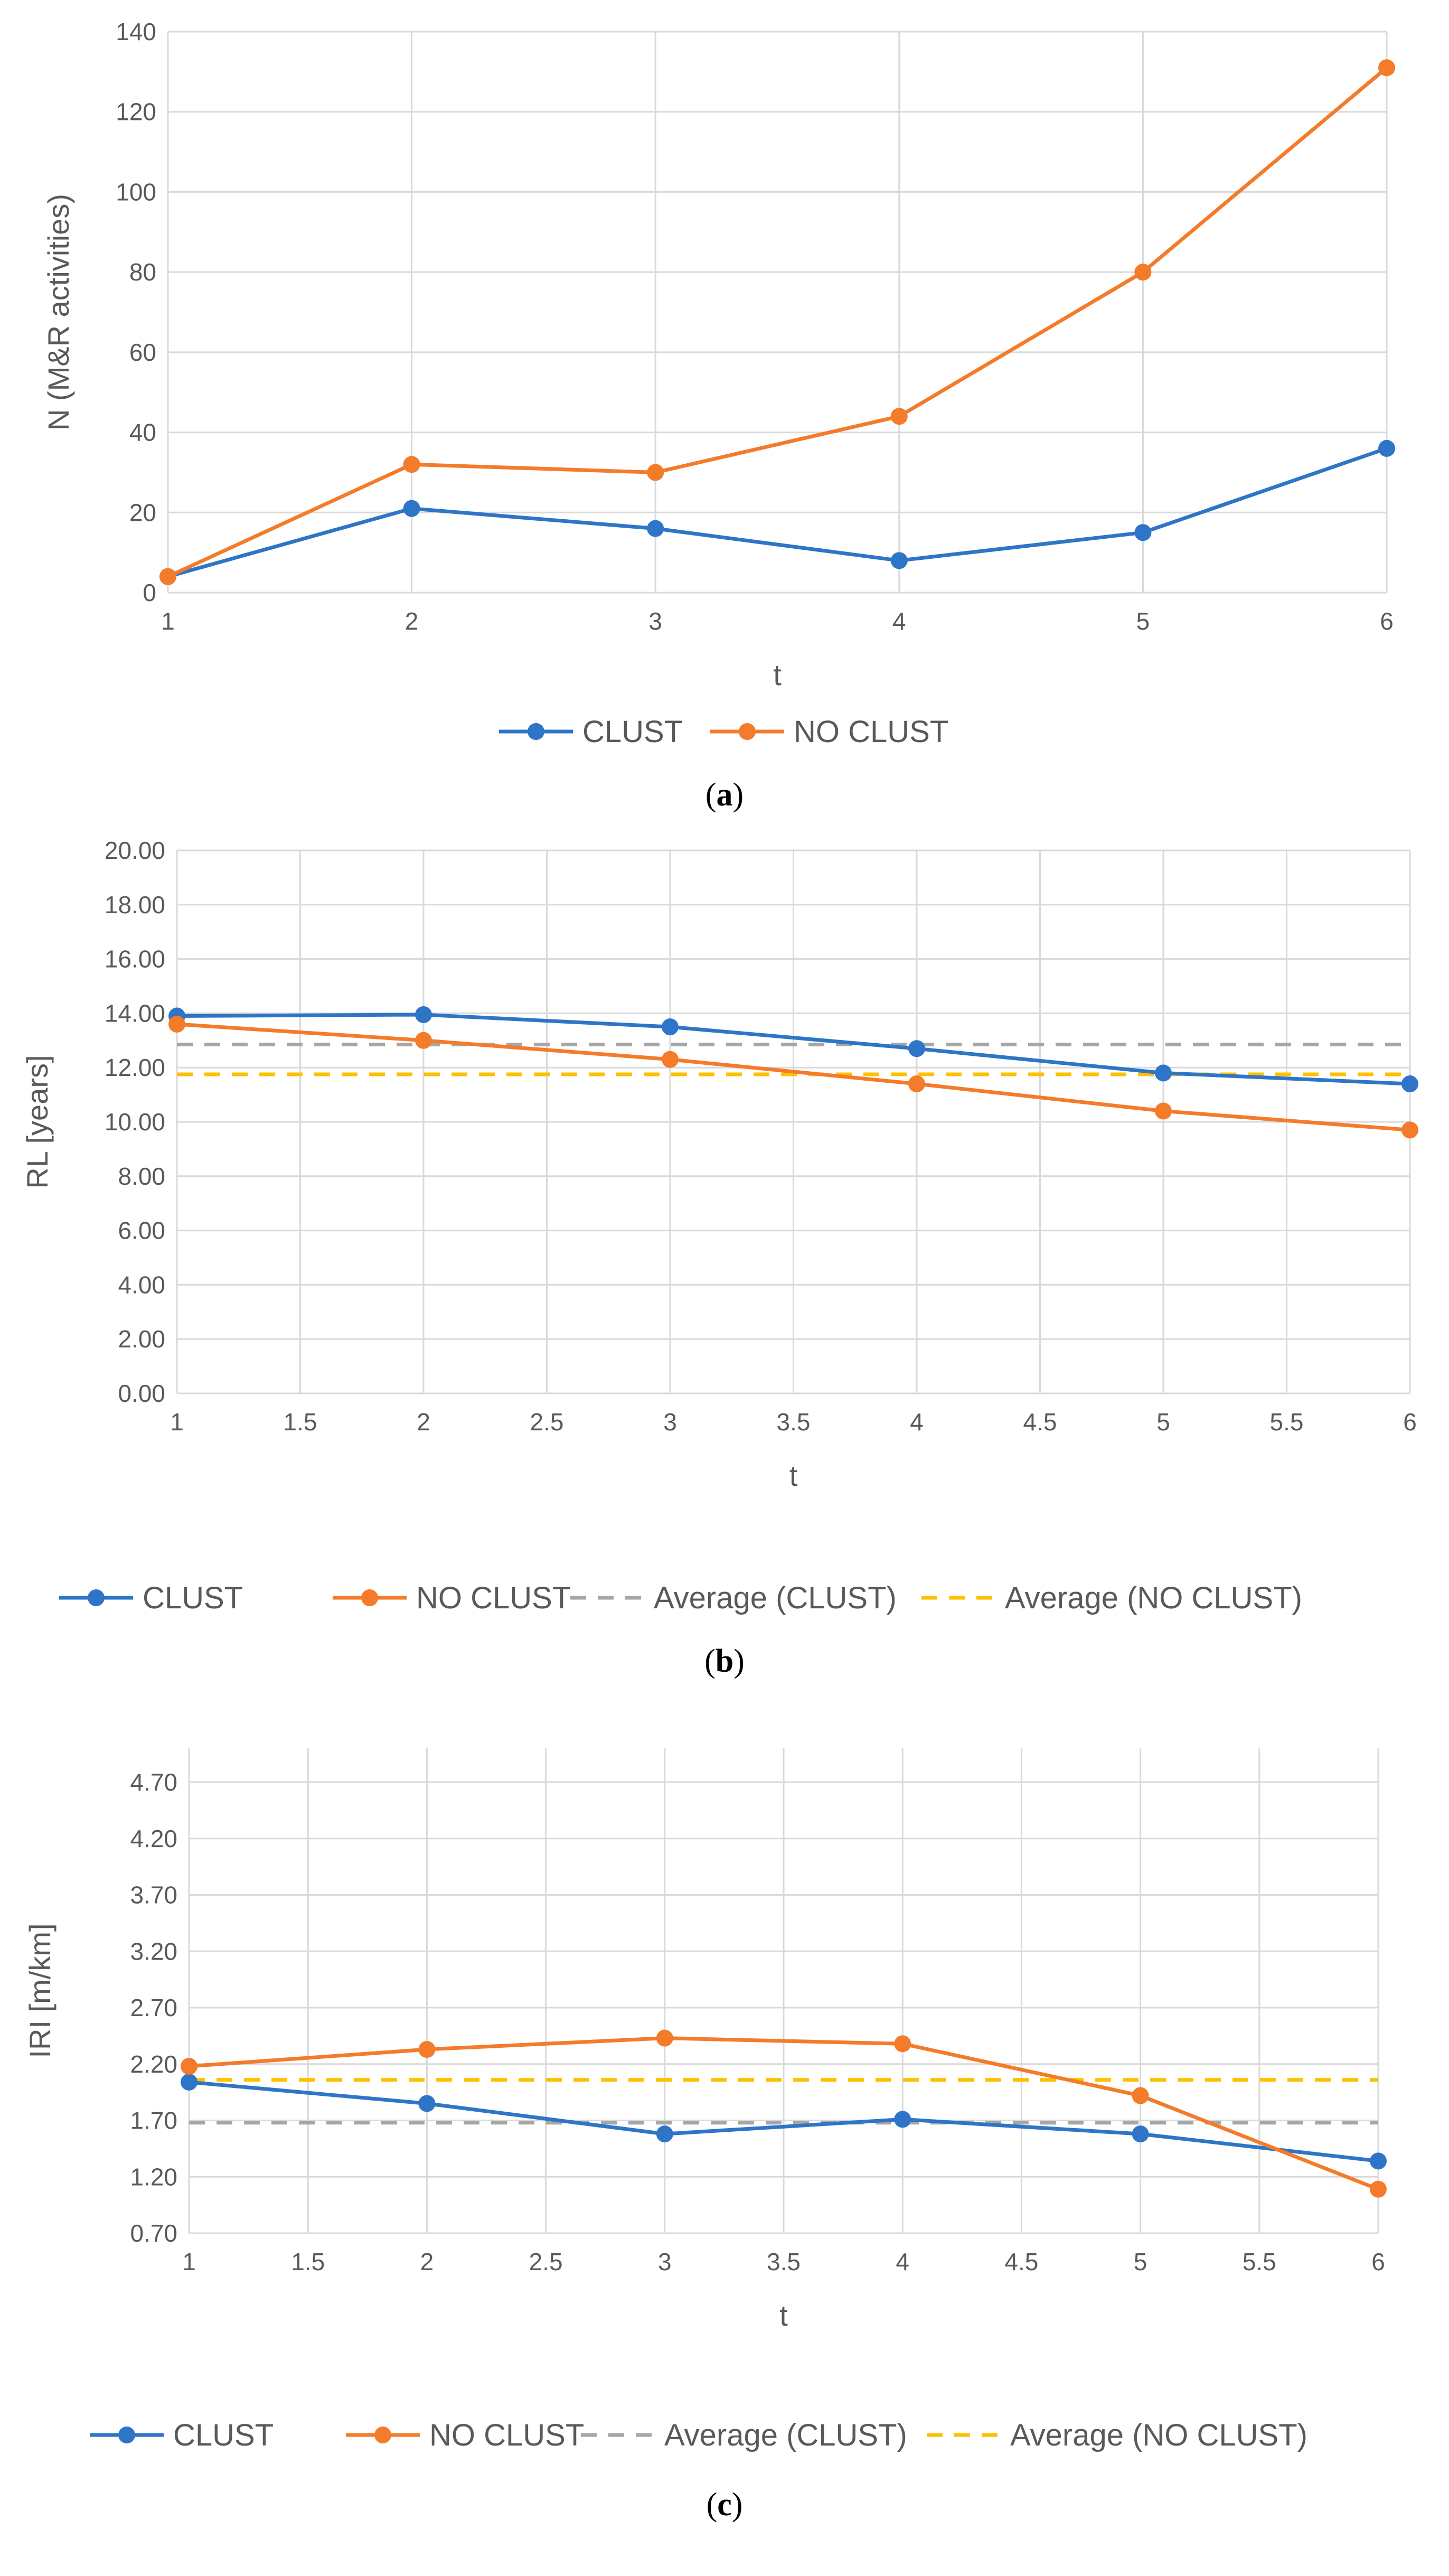 This screenshot has height=2576, width=1449. Describe the element at coordinates (1021, 2261) in the screenshot. I see `x-tick-label: 4.5` at that location.